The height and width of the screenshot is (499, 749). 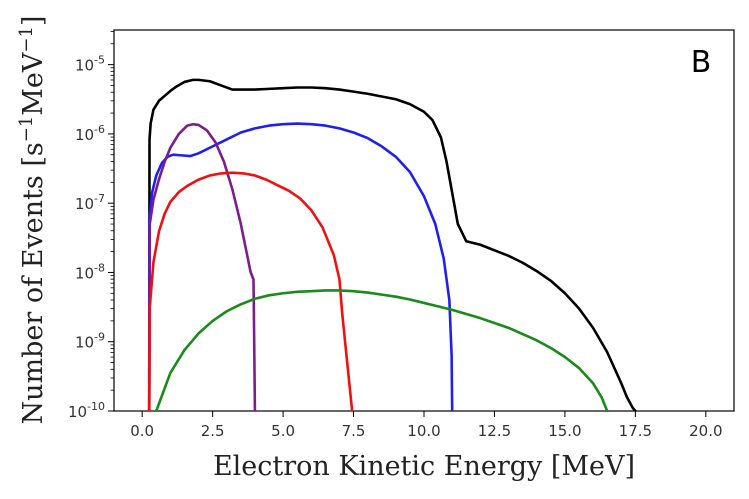 I want to click on y-tick-label: 10⁻¹⁰, so click(x=86, y=410).